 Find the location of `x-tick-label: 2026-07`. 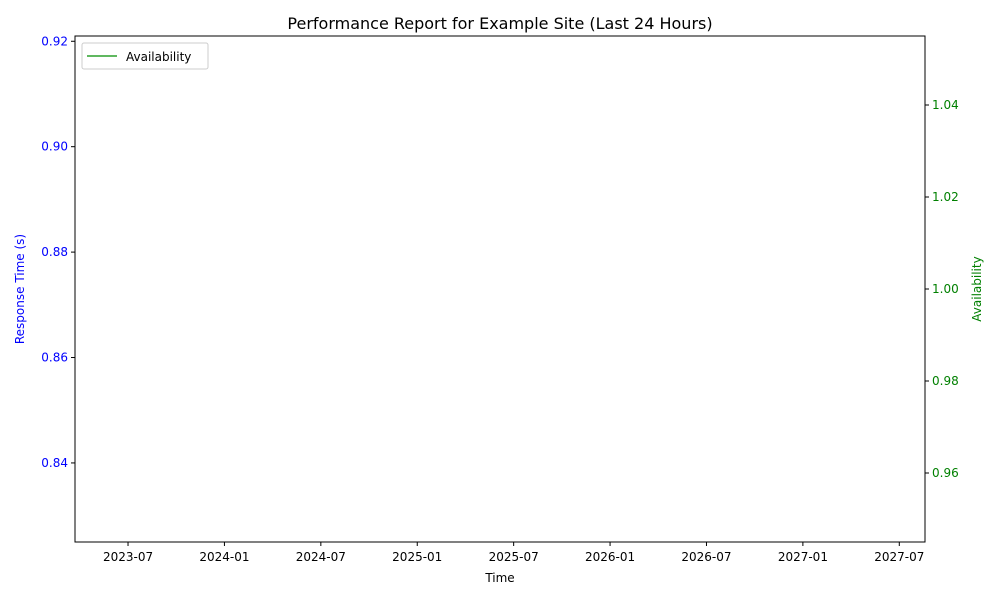

x-tick-label: 2026-07 is located at coordinates (706, 557).